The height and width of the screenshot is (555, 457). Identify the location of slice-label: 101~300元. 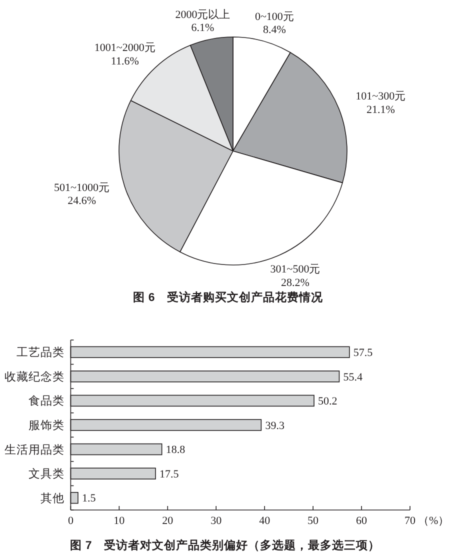
(381, 96).